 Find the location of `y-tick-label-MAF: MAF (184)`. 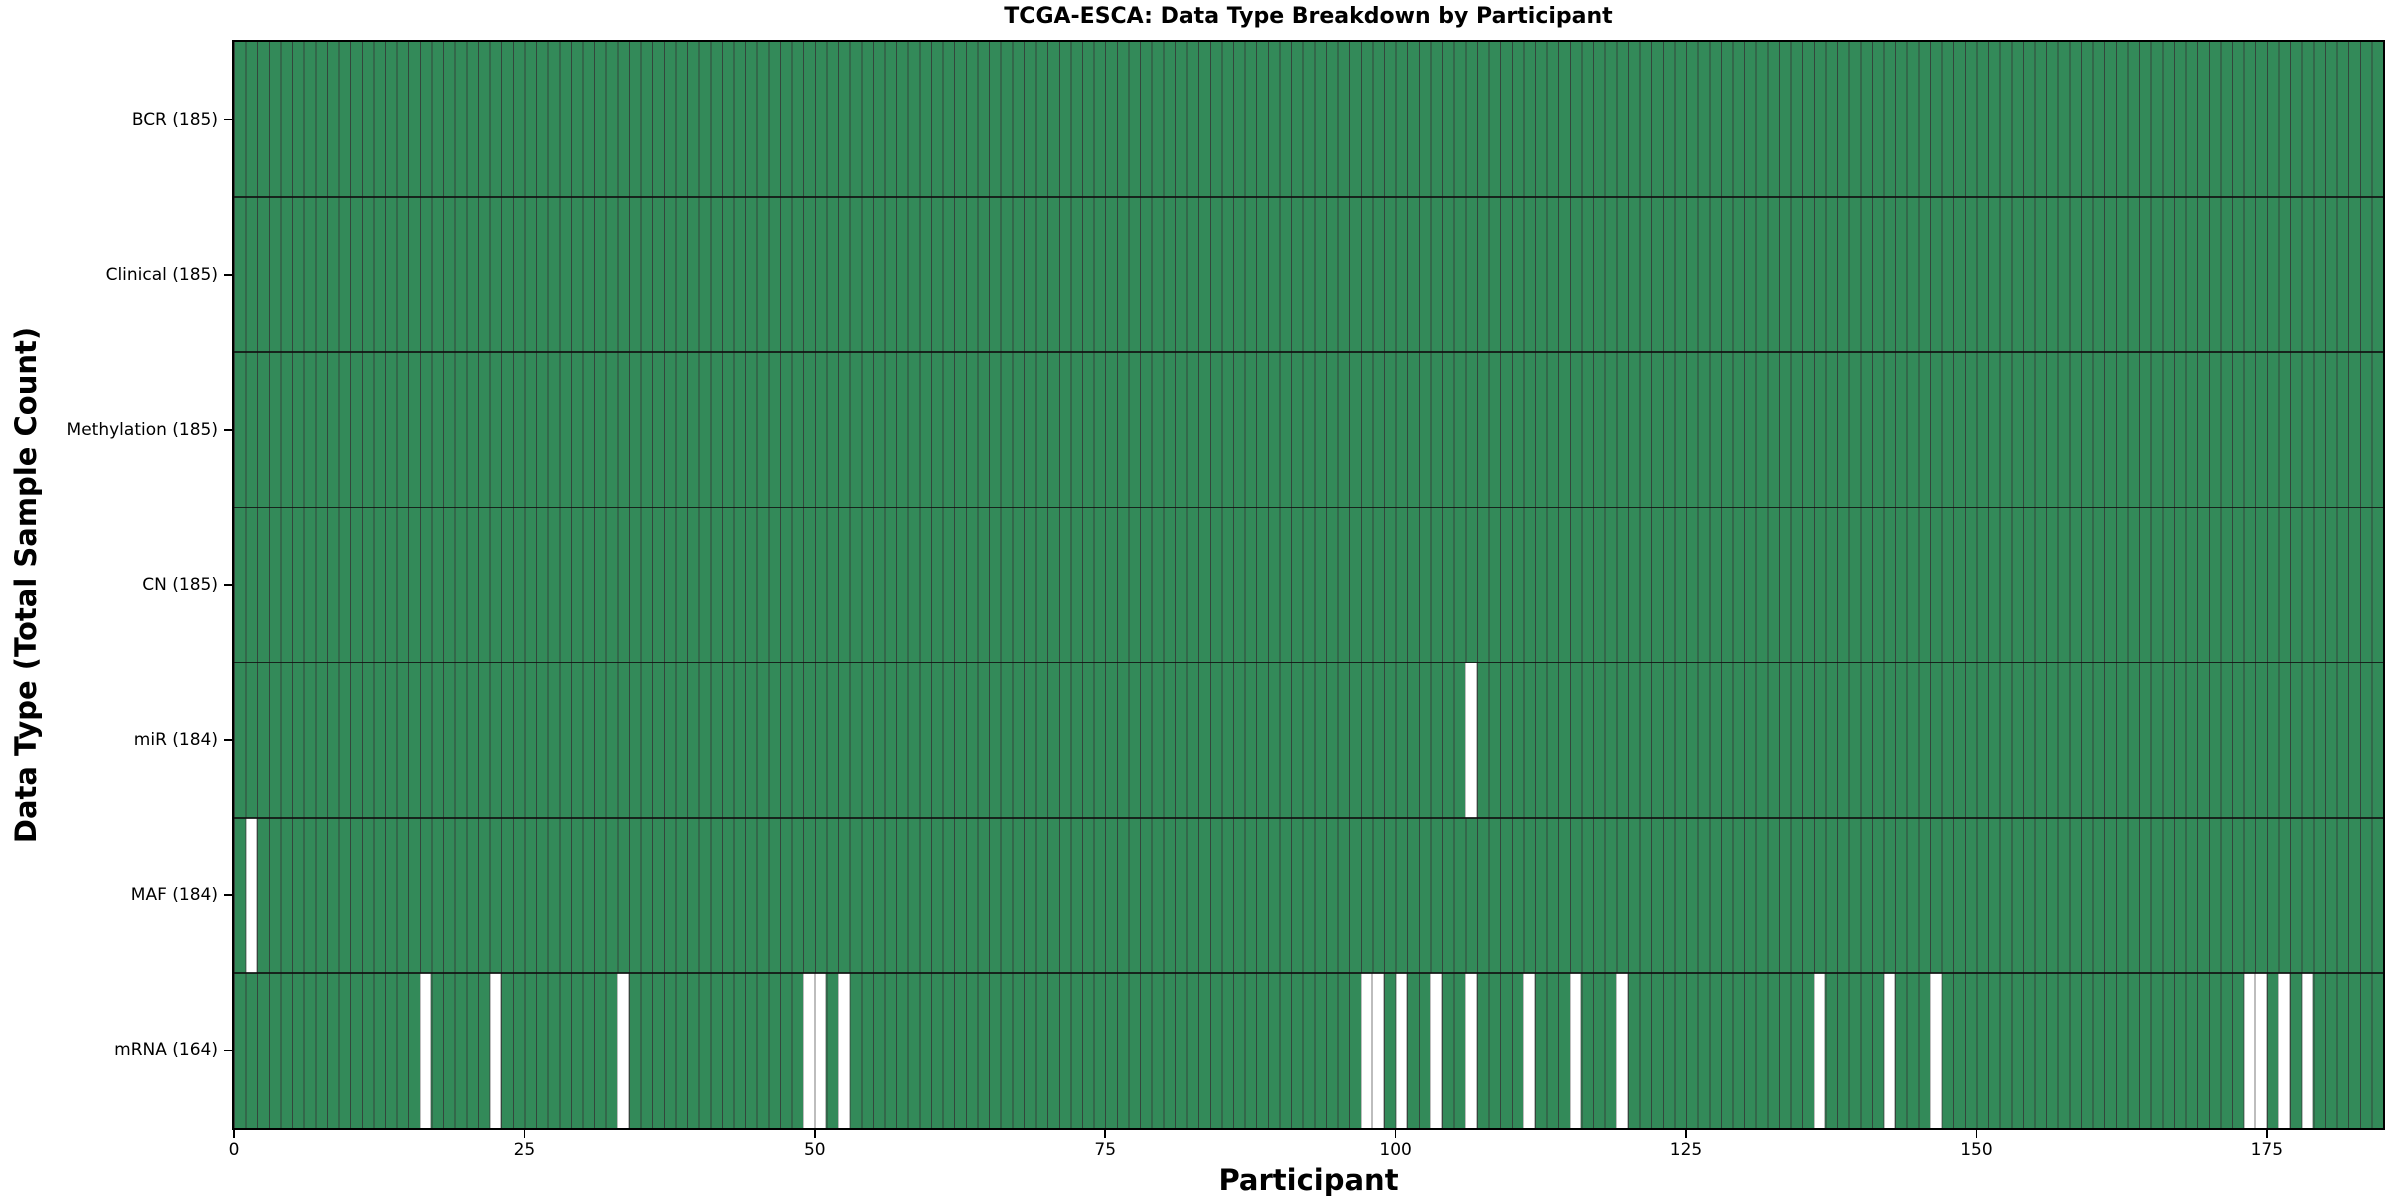

y-tick-label-MAF: MAF (184) is located at coordinates (174, 895).